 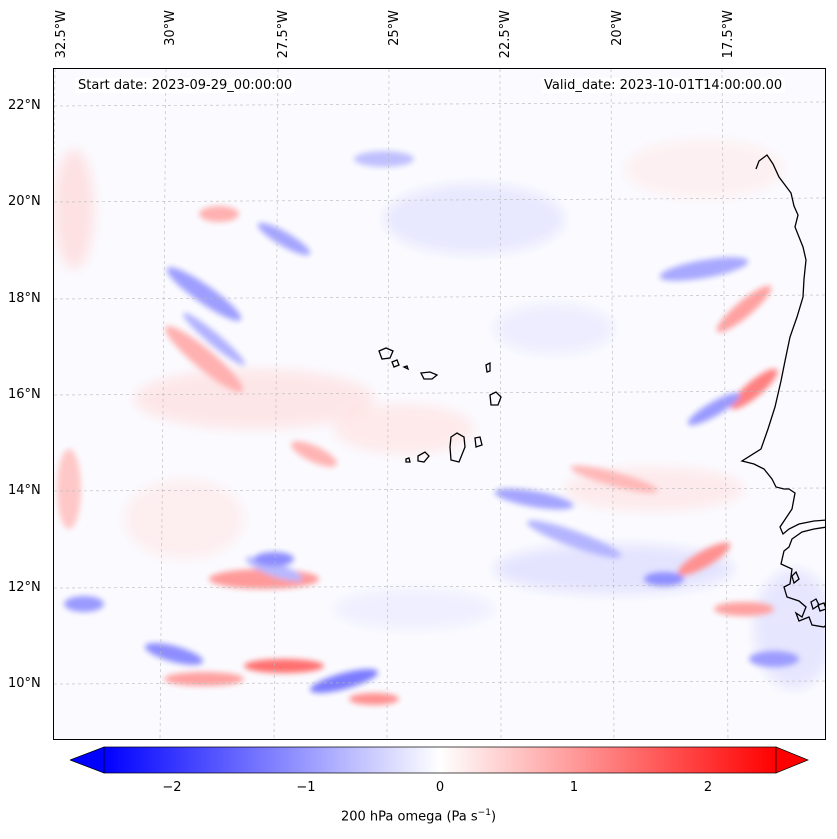 I want to click on colorbar-title-exponent: −1, so click(x=484, y=813).